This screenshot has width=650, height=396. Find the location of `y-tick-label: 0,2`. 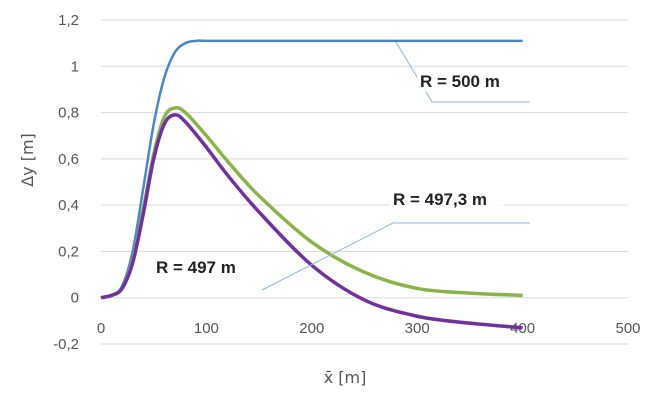

y-tick-label: 0,2 is located at coordinates (68, 251).